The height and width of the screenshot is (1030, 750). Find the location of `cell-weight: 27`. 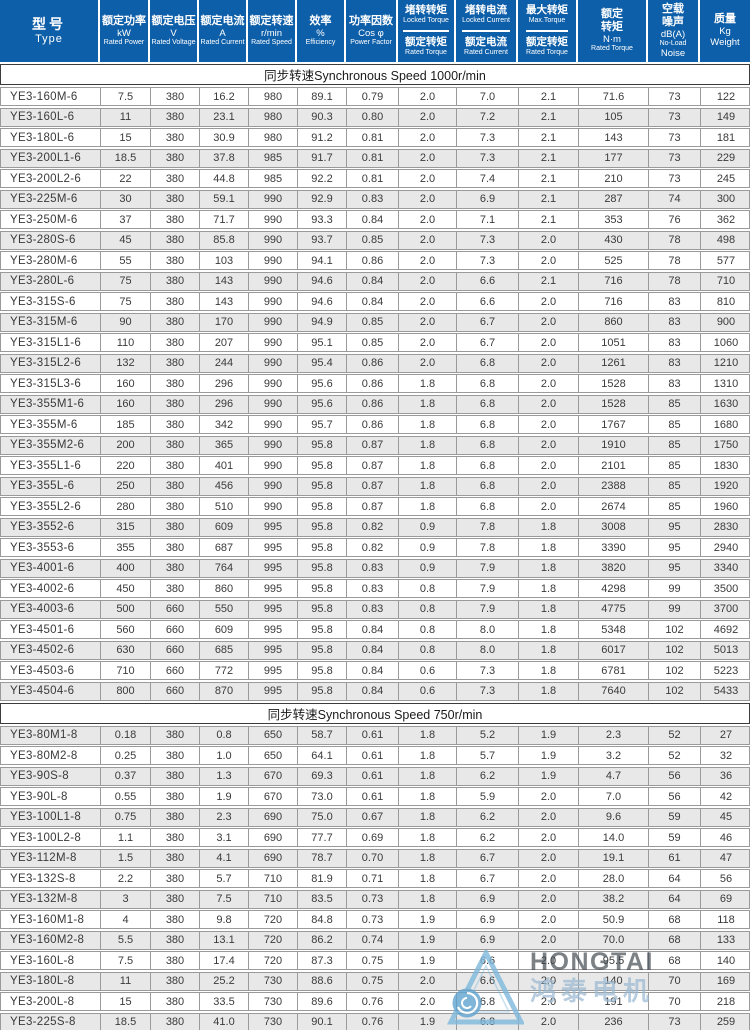

cell-weight: 27 is located at coordinates (726, 735).